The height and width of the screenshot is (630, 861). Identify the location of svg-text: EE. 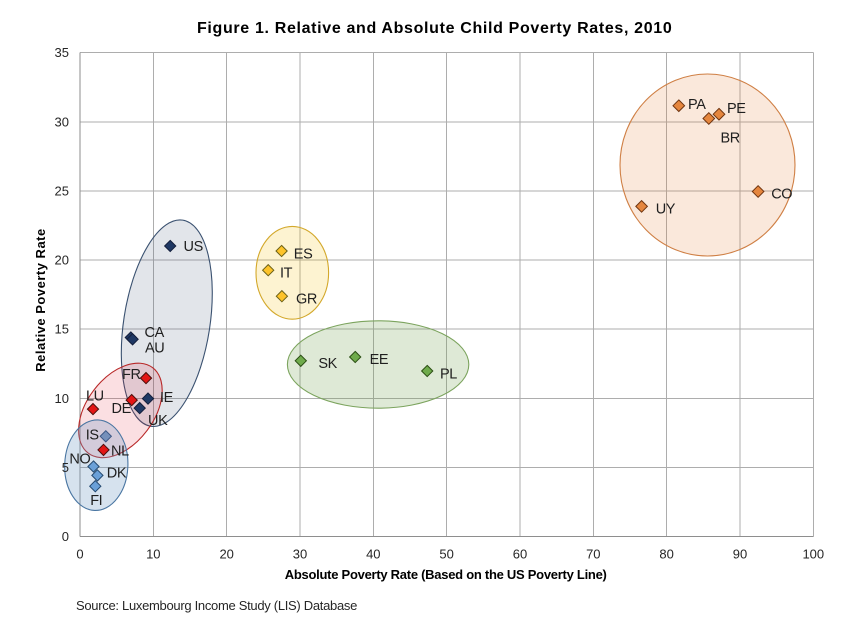
(379, 360).